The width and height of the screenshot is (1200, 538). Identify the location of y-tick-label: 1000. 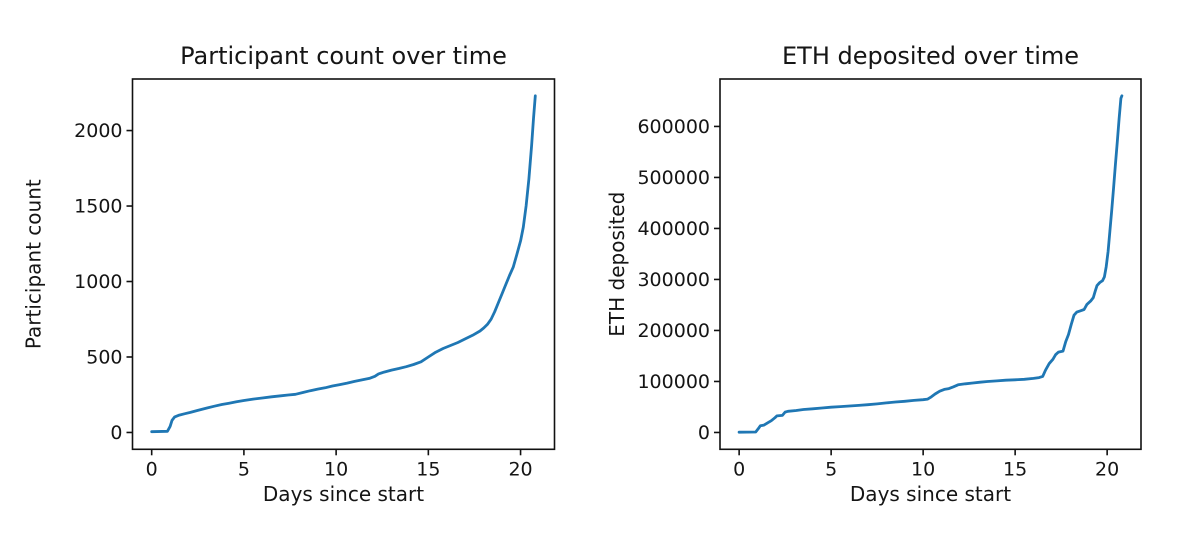
(98, 282).